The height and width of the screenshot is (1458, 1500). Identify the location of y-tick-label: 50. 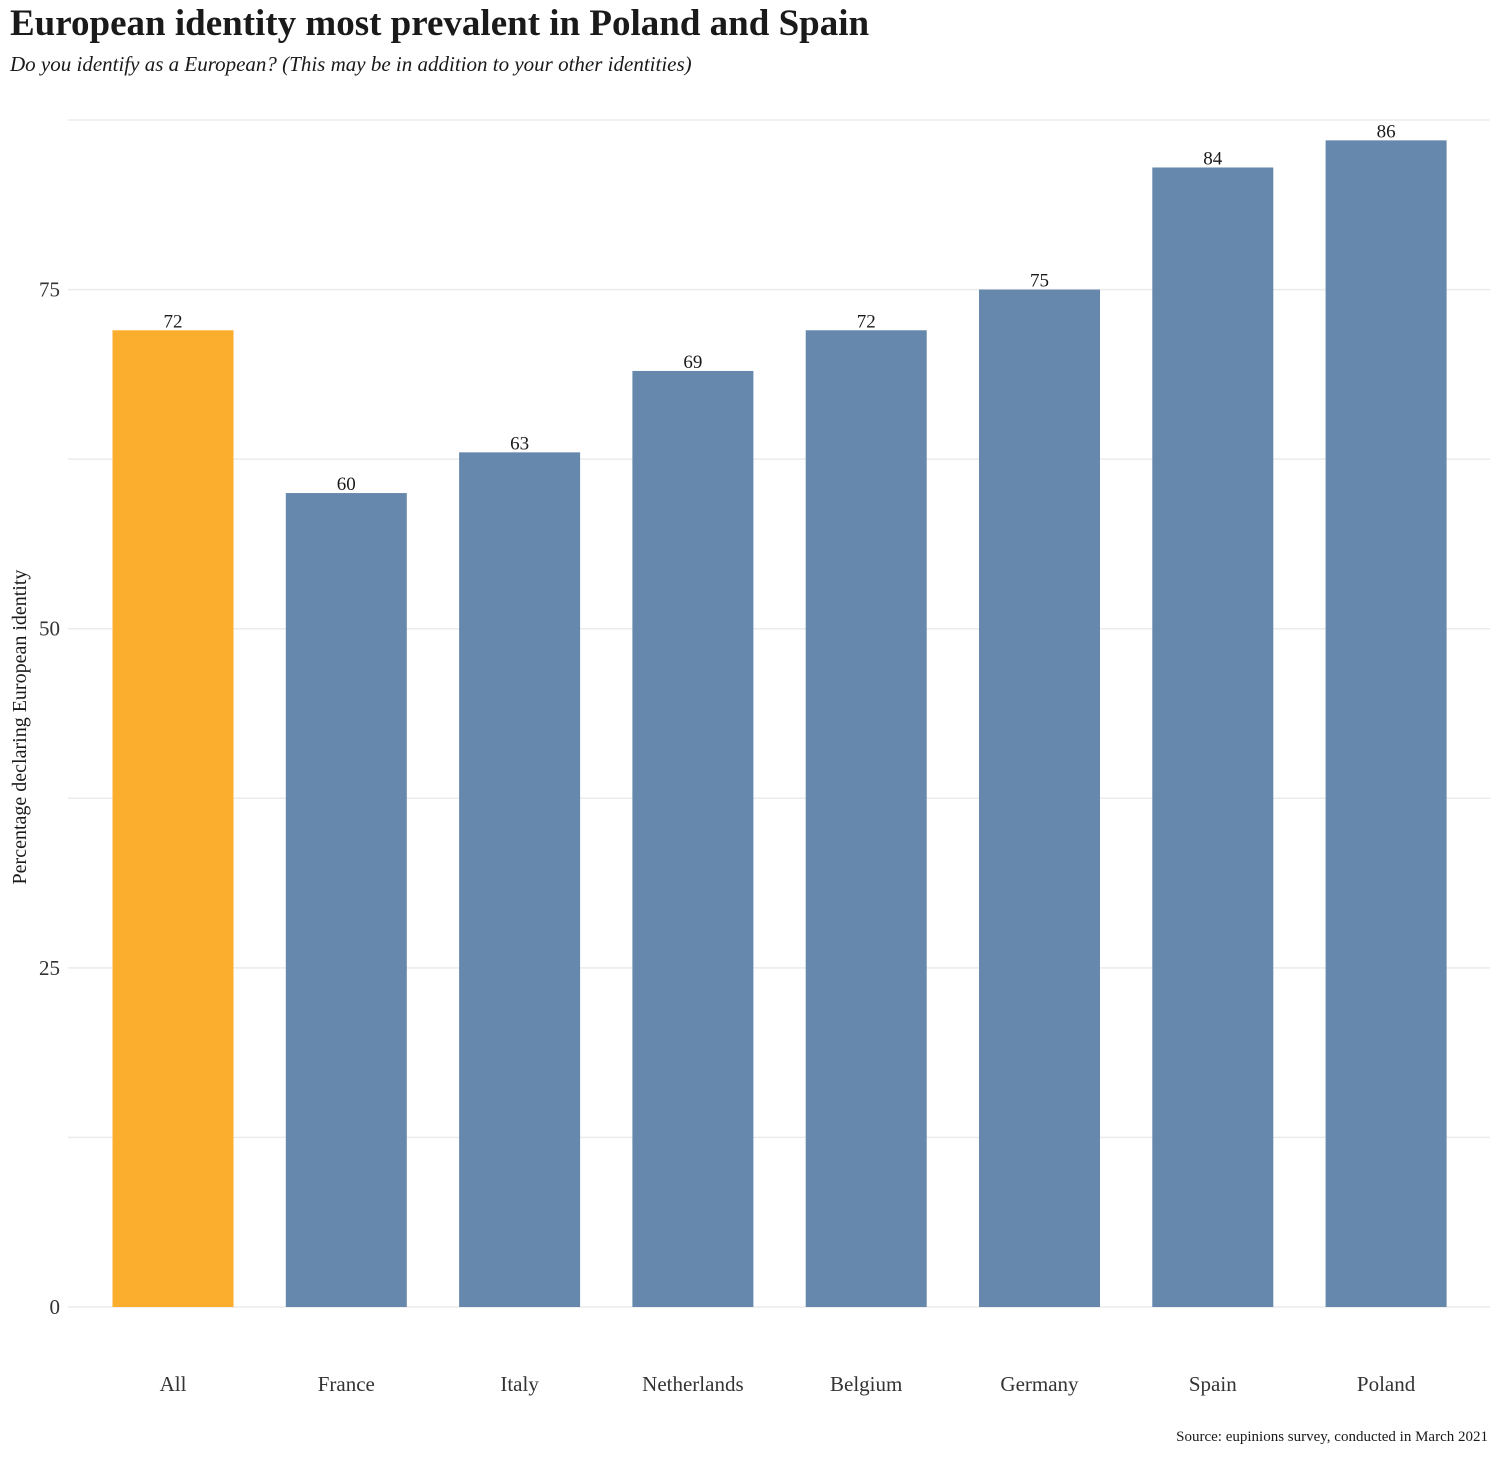
(49, 629).